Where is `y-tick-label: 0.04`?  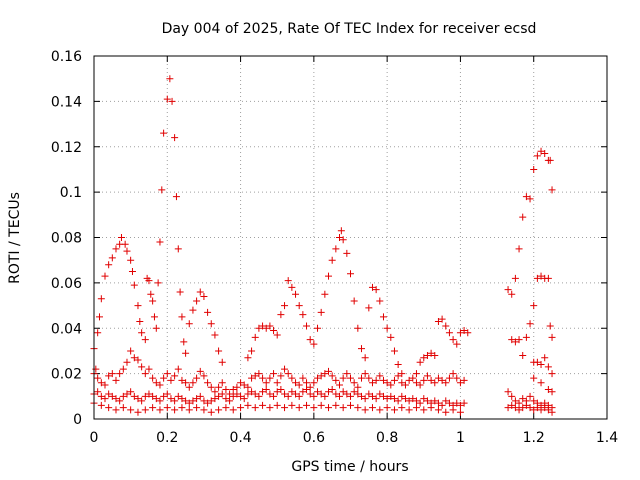
y-tick-label: 0.04 is located at coordinates (66, 329).